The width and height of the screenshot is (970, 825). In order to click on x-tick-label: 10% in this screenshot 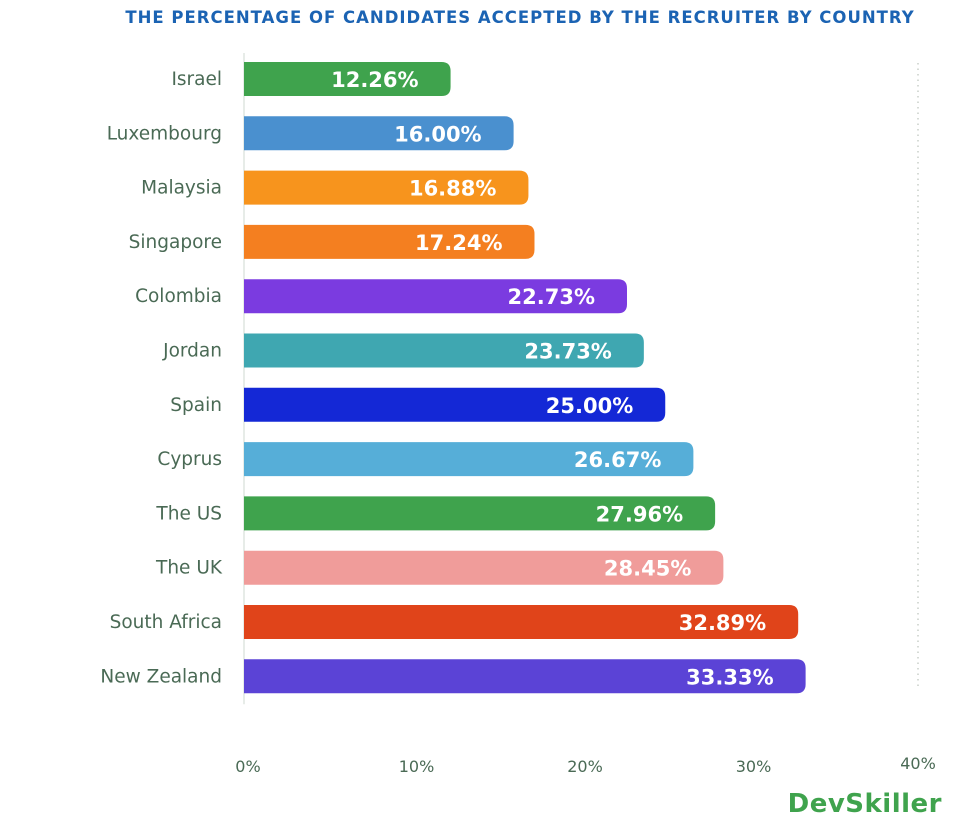, I will do `click(417, 766)`.